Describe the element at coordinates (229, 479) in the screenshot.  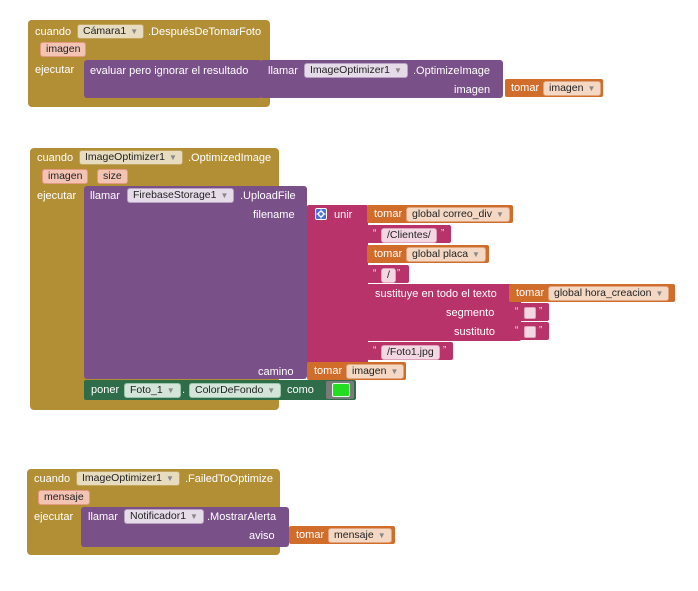
I see `event-name: .FailedToOptimize` at that location.